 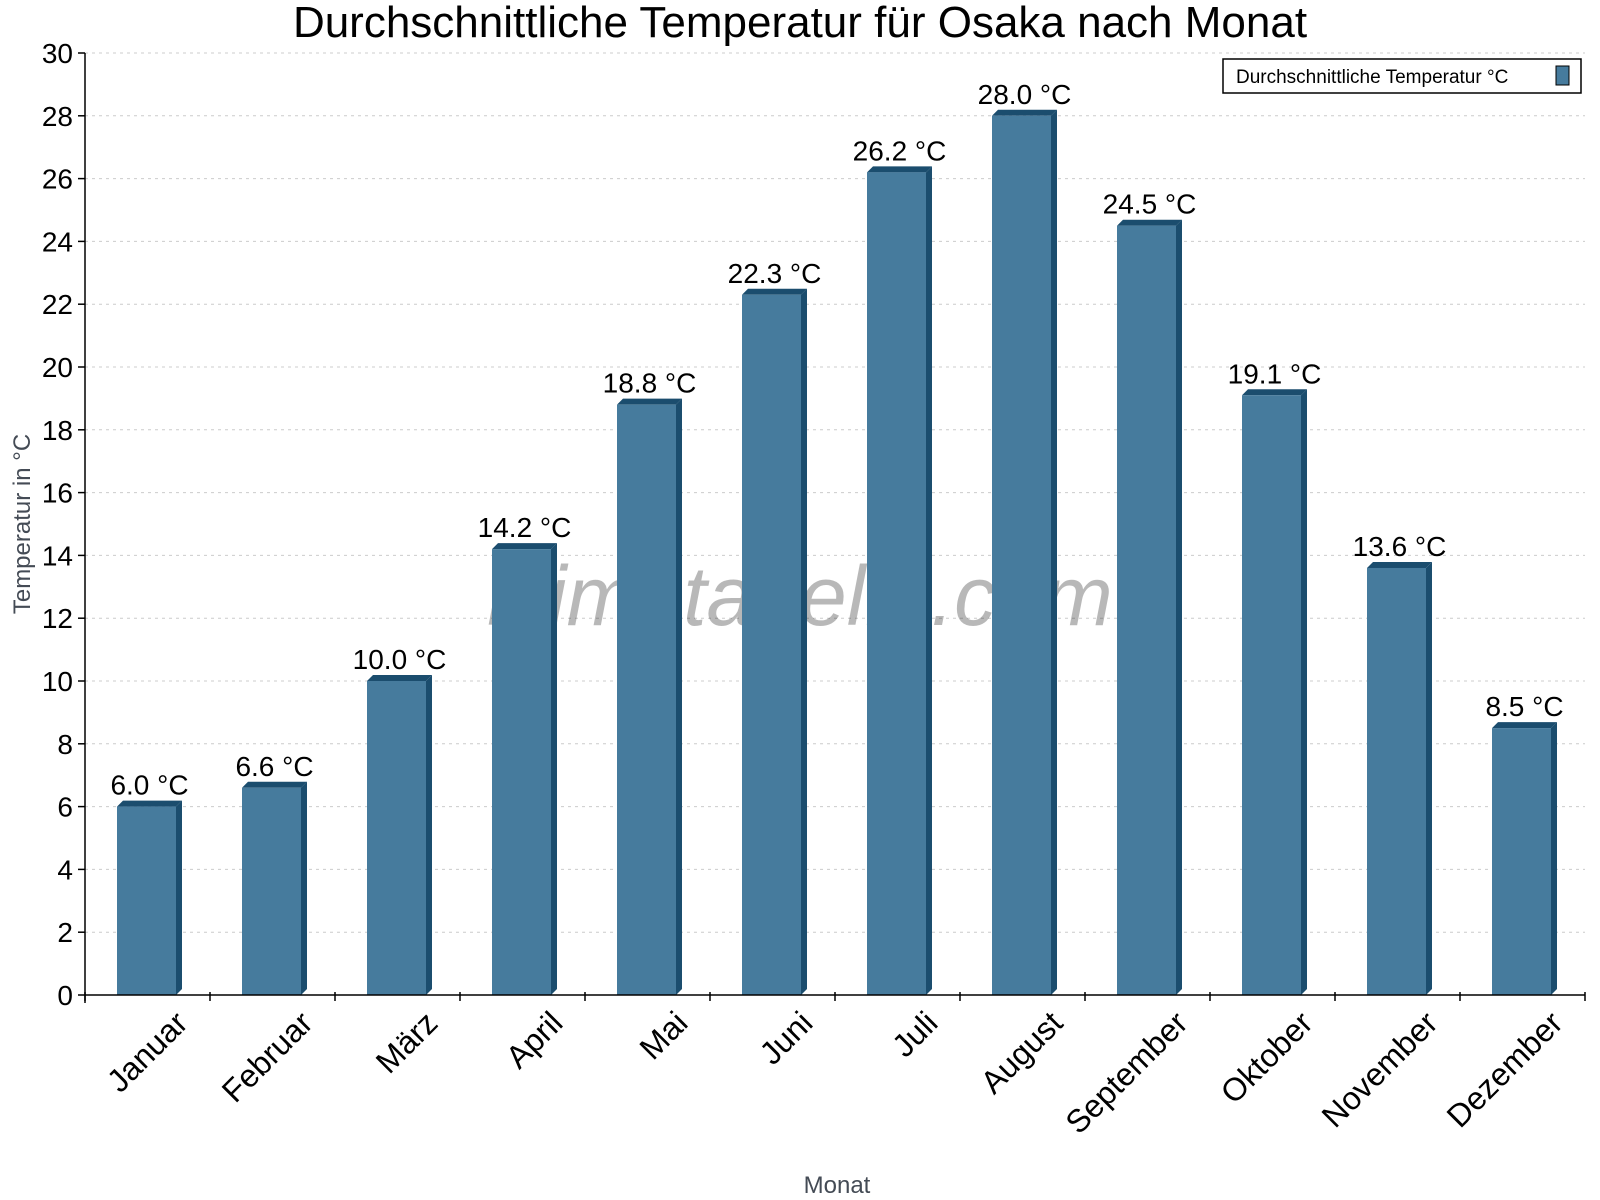 I want to click on y-tick-label: 18, so click(x=57, y=430).